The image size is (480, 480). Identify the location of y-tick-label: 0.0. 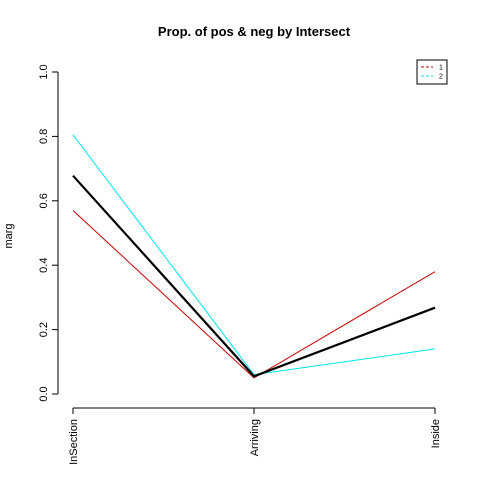
(44, 393).